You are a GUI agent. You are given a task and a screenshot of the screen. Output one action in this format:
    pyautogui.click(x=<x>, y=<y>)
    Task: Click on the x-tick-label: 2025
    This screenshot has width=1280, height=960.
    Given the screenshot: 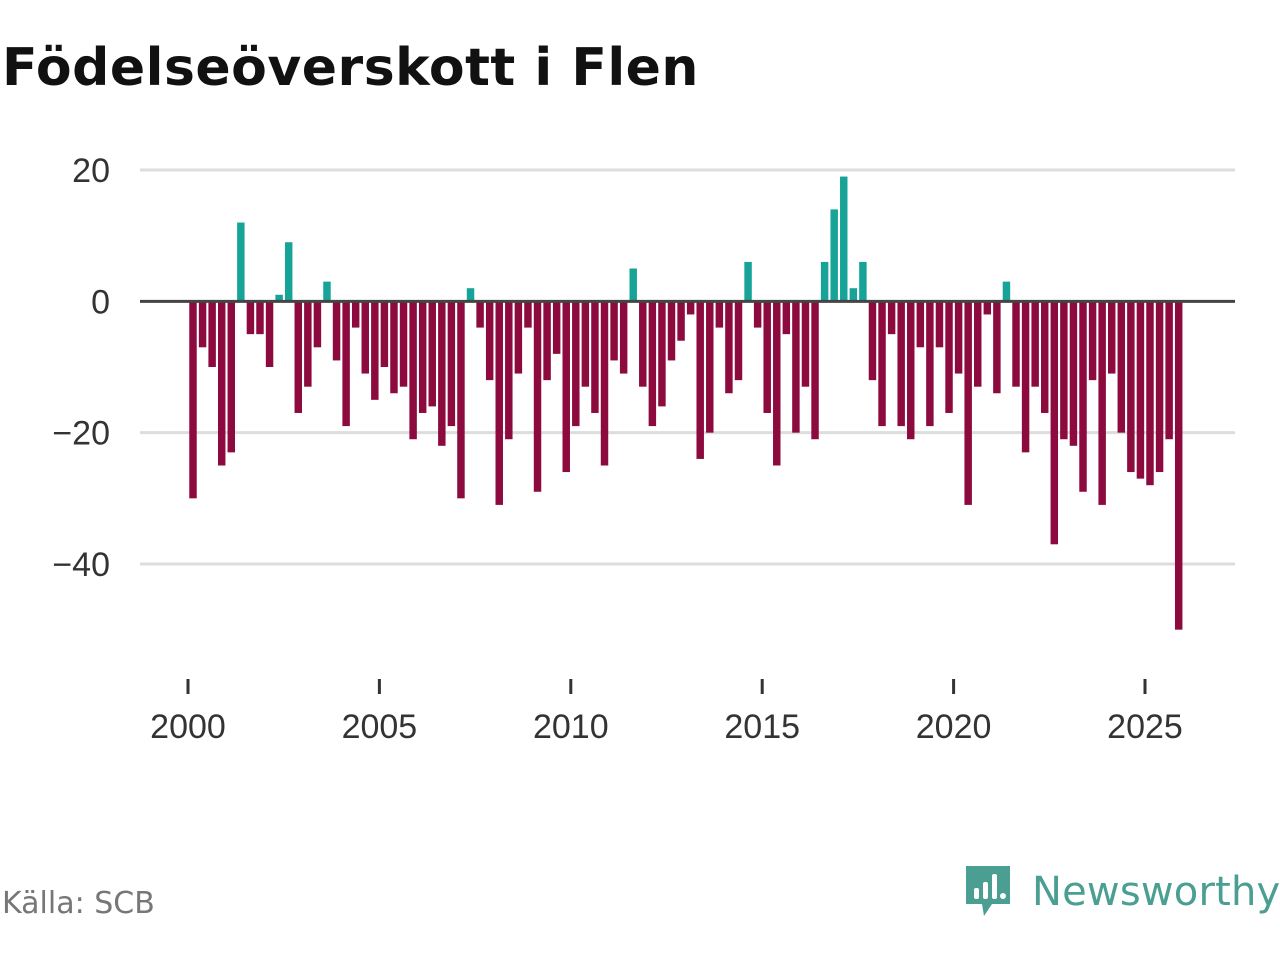 What is the action you would take?
    pyautogui.click(x=1145, y=727)
    